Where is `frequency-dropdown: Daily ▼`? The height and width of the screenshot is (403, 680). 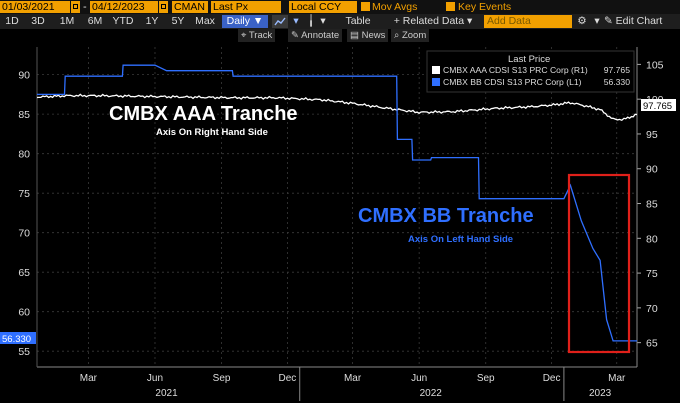
frequency-dropdown: Daily ▼ is located at coordinates (245, 21).